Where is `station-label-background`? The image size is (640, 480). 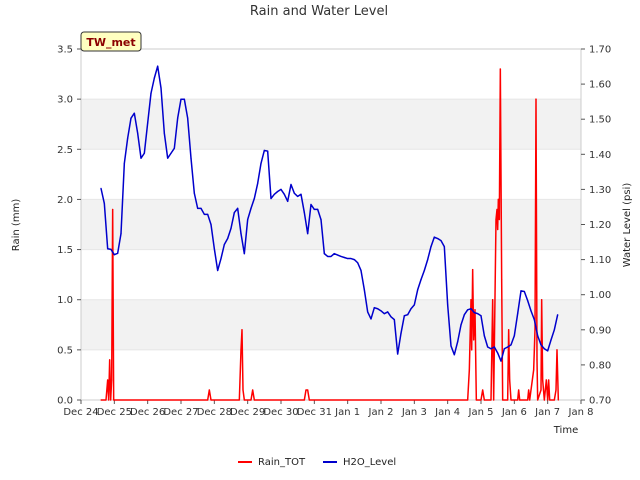
station-label-background is located at coordinates (111, 41).